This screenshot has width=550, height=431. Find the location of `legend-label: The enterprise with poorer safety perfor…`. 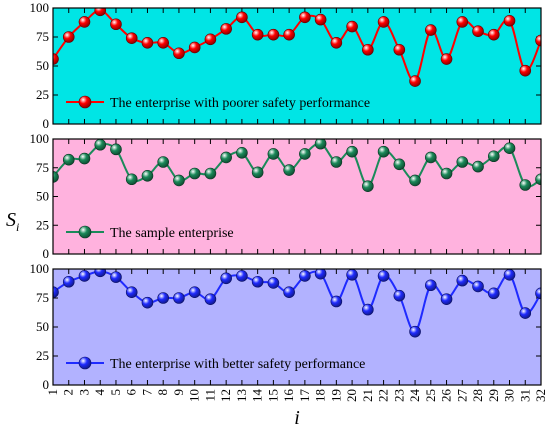

legend-label: The enterprise with poorer safety perfor… is located at coordinates (240, 103).